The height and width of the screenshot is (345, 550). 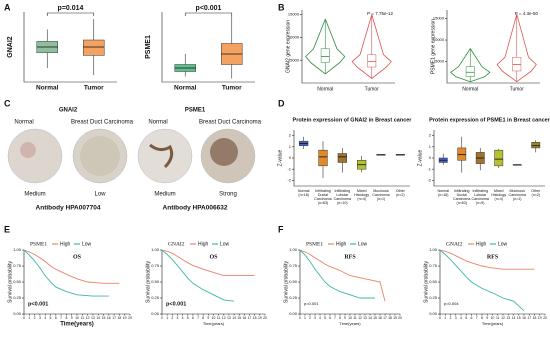 I want to click on x-tick-label: 17, so click(x=529, y=318).